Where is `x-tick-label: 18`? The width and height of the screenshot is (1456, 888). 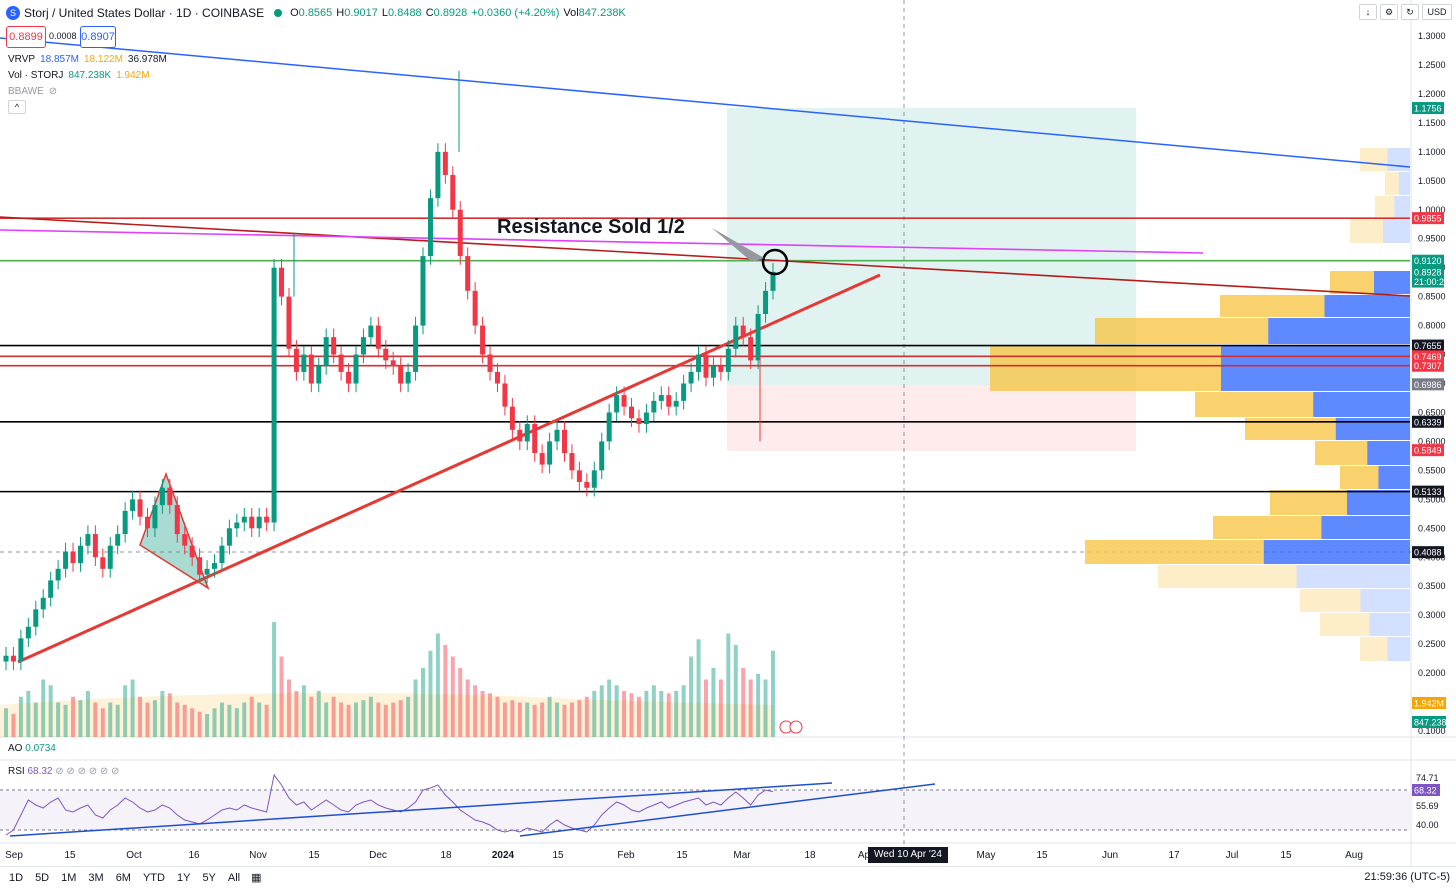
x-tick-label: 18 is located at coordinates (446, 855).